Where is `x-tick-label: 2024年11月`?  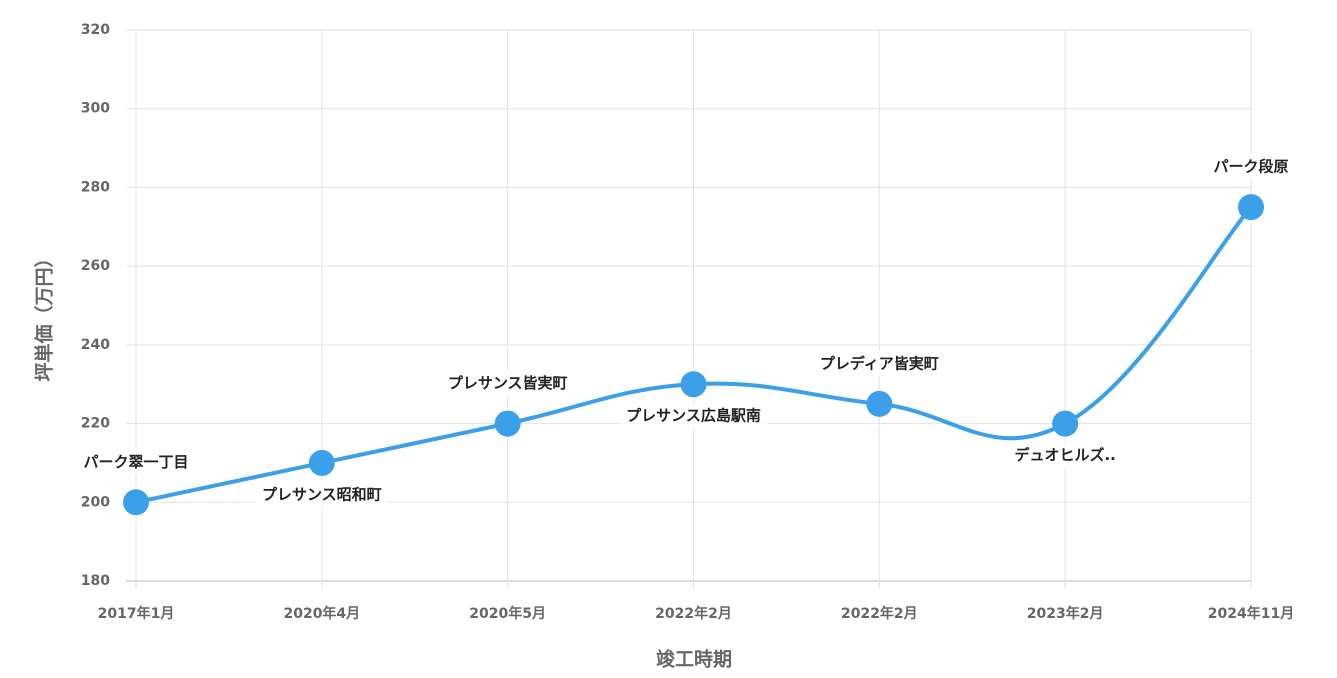
x-tick-label: 2024年11月 is located at coordinates (1251, 613).